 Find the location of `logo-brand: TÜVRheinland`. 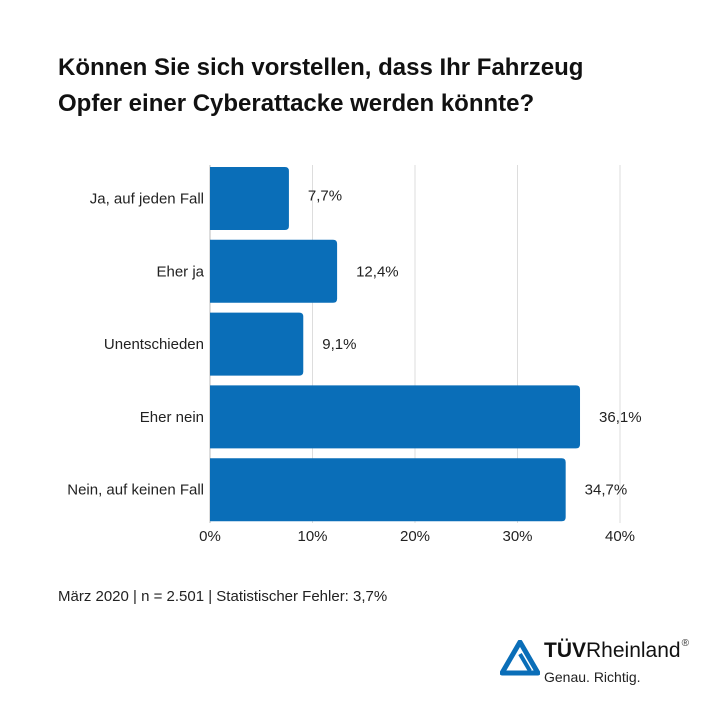

logo-brand: TÜVRheinland is located at coordinates (612, 650).